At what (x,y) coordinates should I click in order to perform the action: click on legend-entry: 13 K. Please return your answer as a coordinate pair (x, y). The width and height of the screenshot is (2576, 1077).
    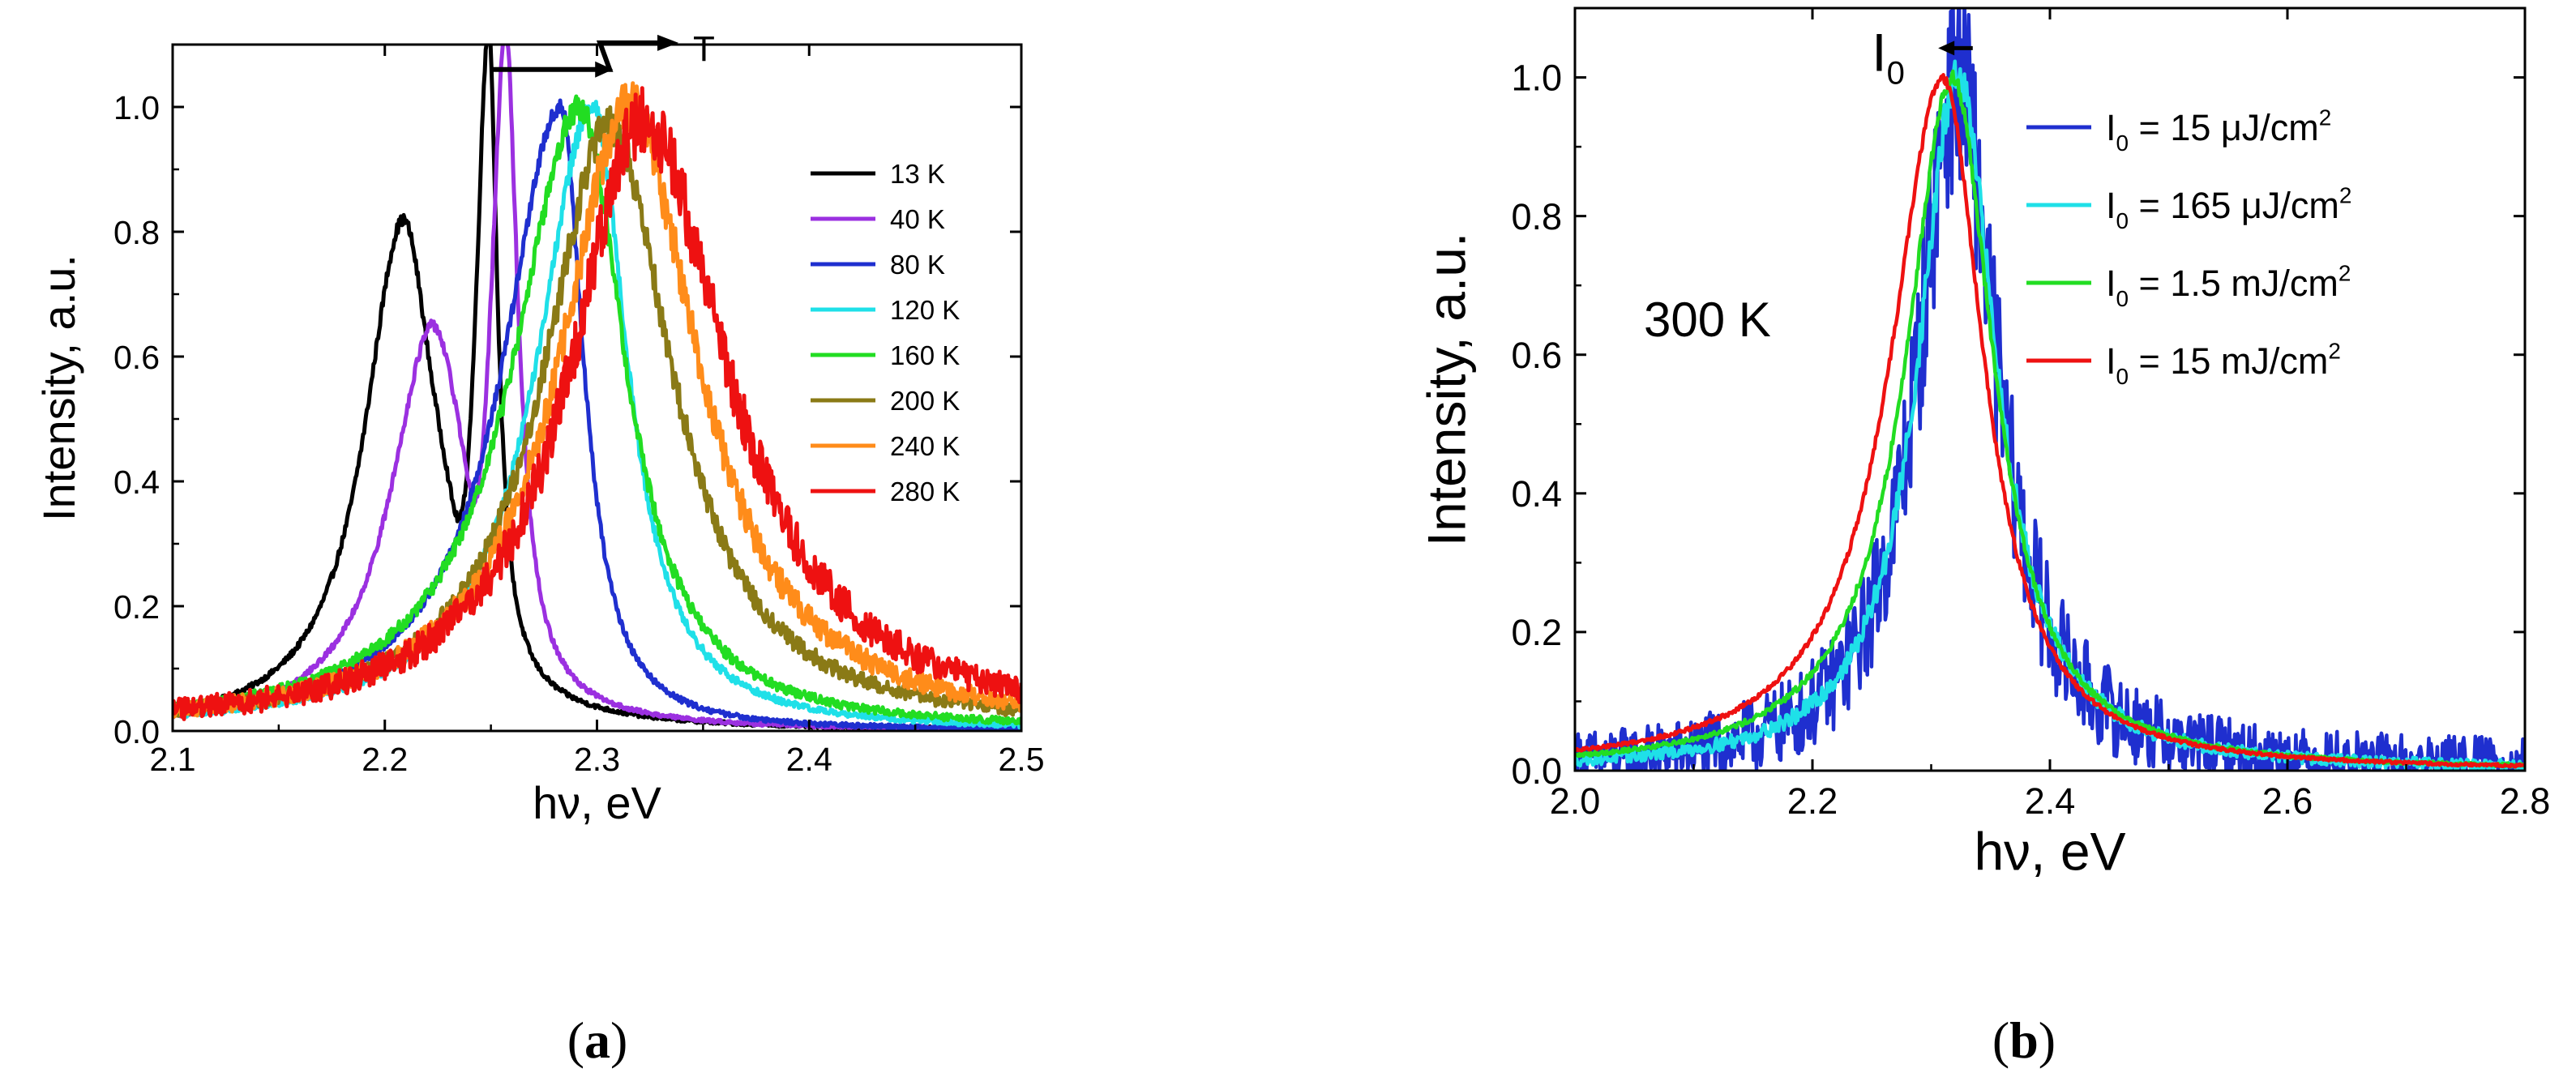
    Looking at the image, I should click on (917, 174).